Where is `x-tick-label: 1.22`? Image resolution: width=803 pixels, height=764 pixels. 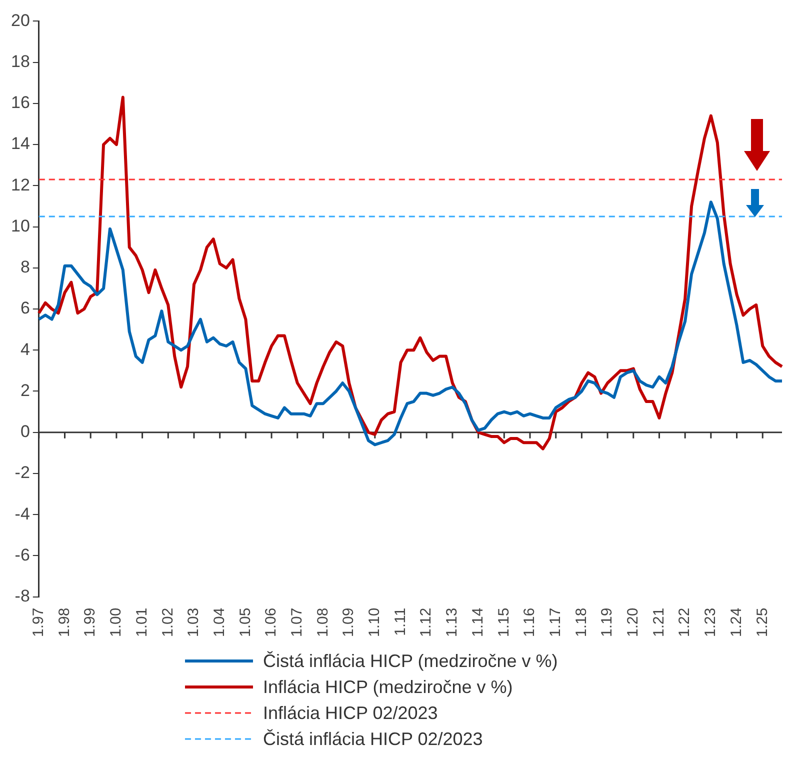 x-tick-label: 1.22 is located at coordinates (685, 623).